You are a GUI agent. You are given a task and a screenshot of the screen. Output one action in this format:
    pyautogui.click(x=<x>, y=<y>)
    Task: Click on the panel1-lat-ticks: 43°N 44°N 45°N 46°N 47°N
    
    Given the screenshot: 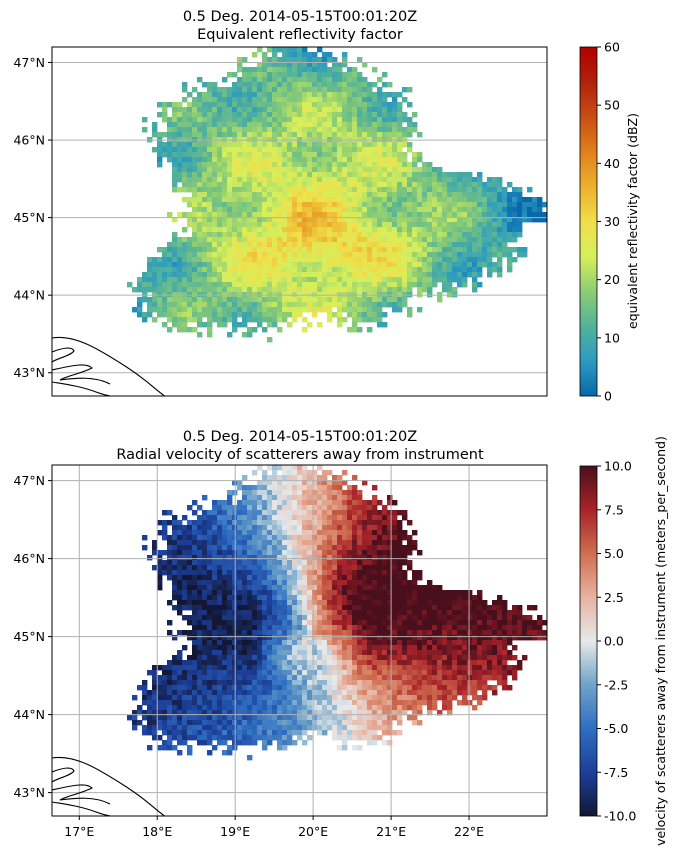 What is the action you would take?
    pyautogui.click(x=32, y=217)
    